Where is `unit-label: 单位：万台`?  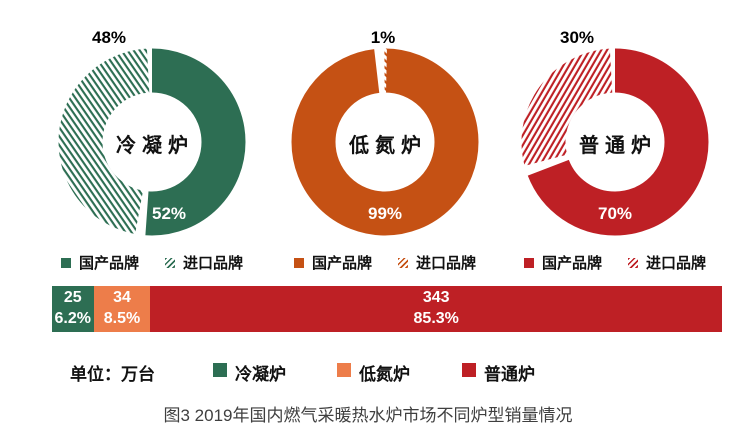 unit-label: 单位：万台 is located at coordinates (112, 375).